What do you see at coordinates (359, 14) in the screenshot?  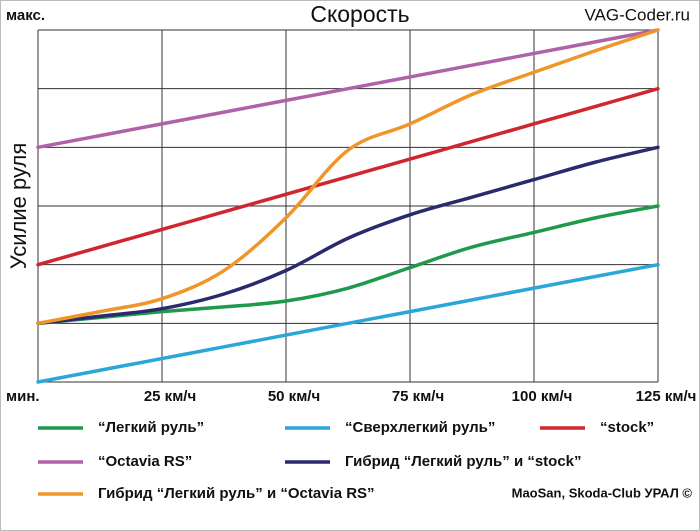 I see `chart-title: Скорость` at bounding box center [359, 14].